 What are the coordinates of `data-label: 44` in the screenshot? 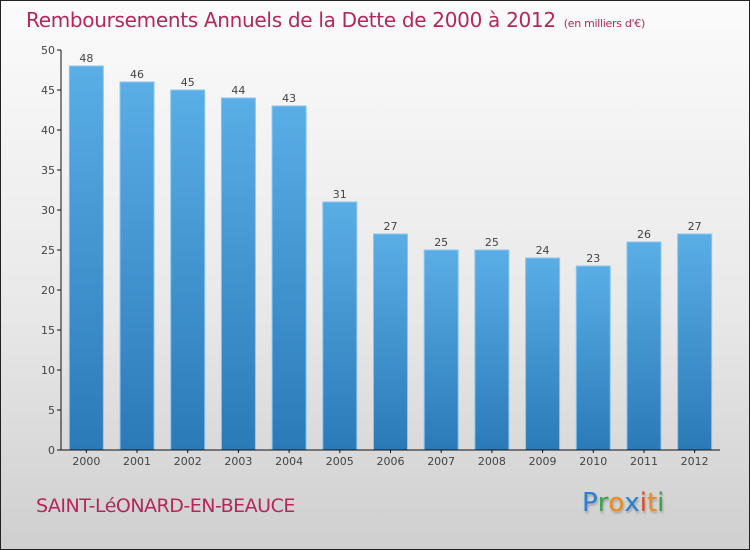 It's located at (238, 90).